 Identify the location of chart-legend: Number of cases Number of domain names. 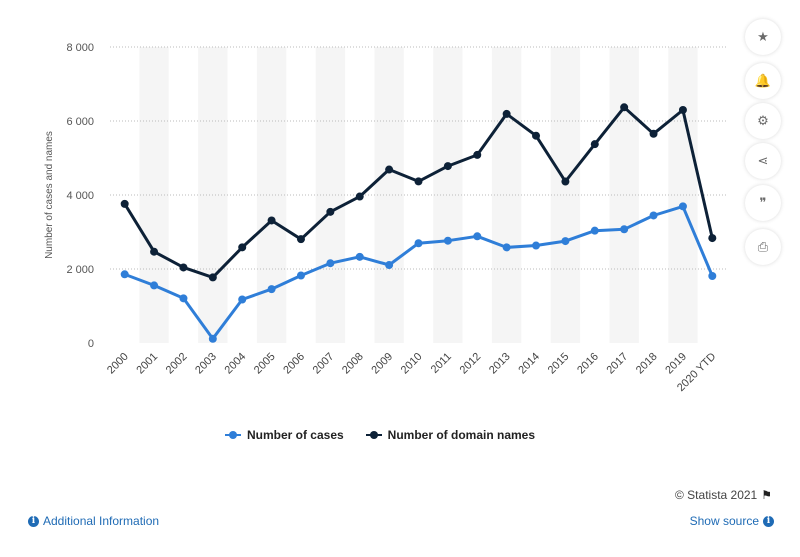
(380, 435).